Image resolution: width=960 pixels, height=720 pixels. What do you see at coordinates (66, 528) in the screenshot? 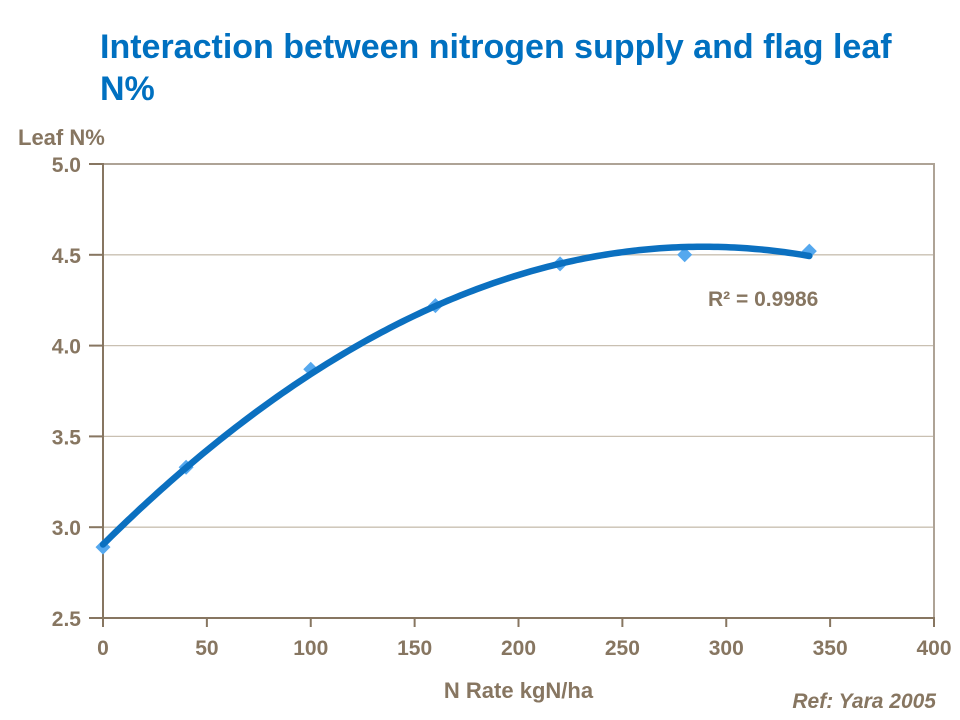
I see `y-tick-label: 3.0` at bounding box center [66, 528].